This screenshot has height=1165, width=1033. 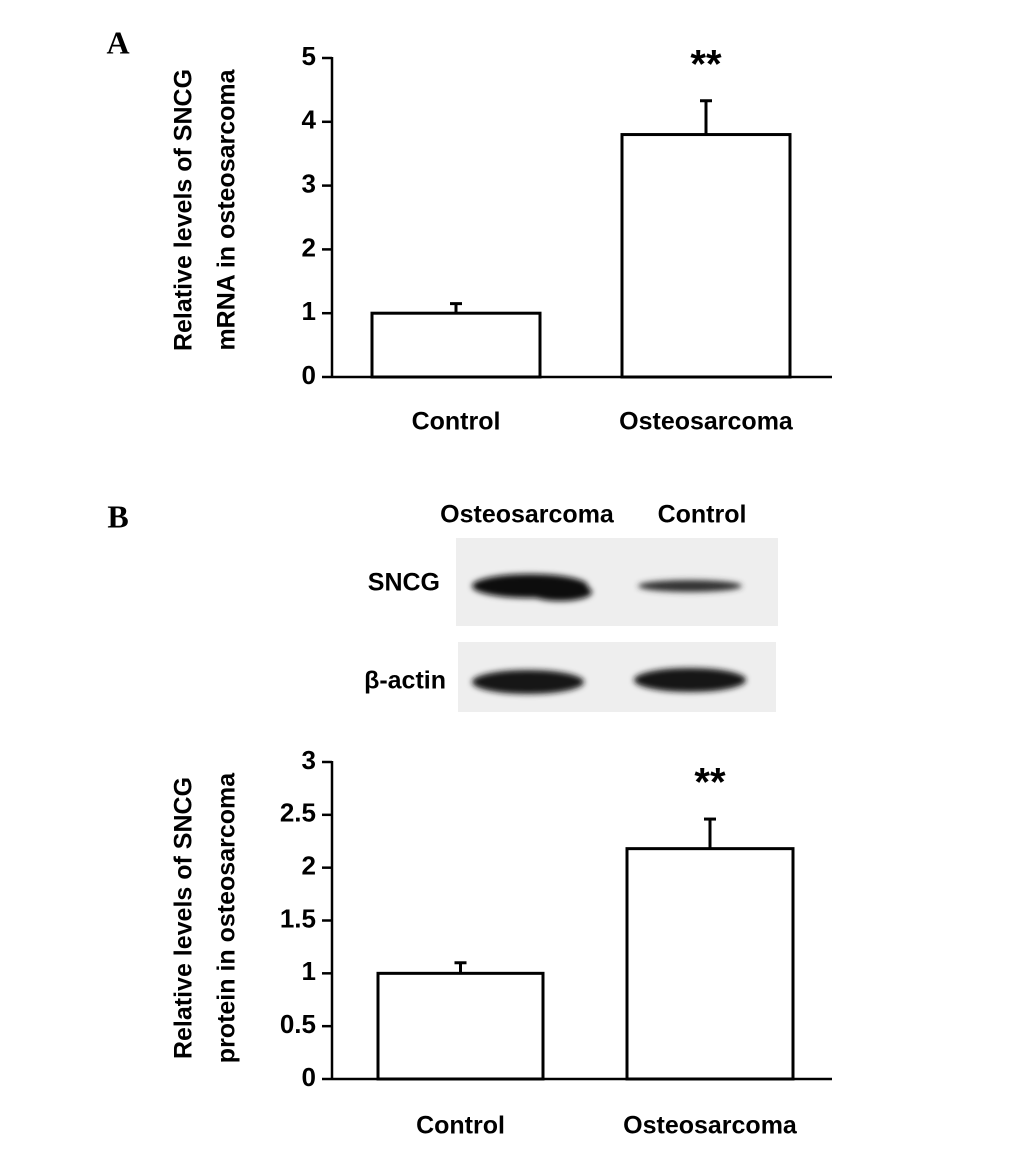 What do you see at coordinates (227, 209) in the screenshot?
I see `y-axis-label: mRNA in osteosarcoma` at bounding box center [227, 209].